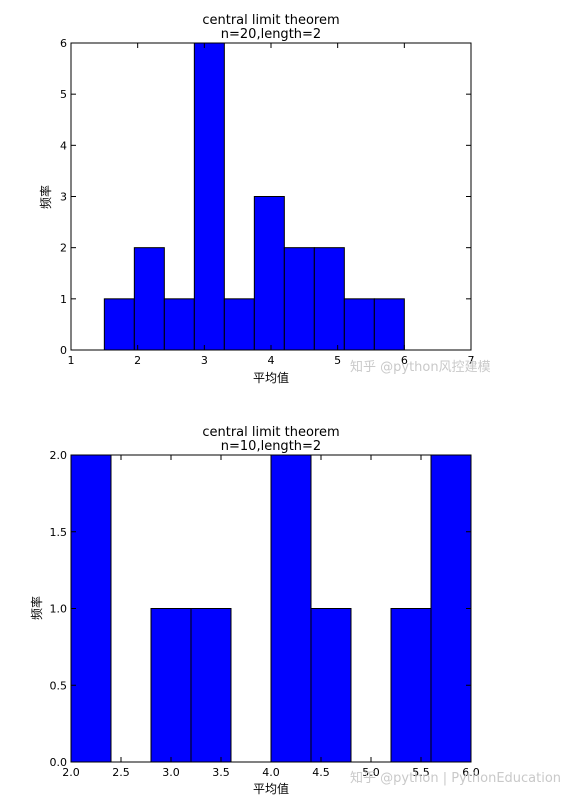  What do you see at coordinates (59, 455) in the screenshot?
I see `y-tick-label: 2.0` at bounding box center [59, 455].